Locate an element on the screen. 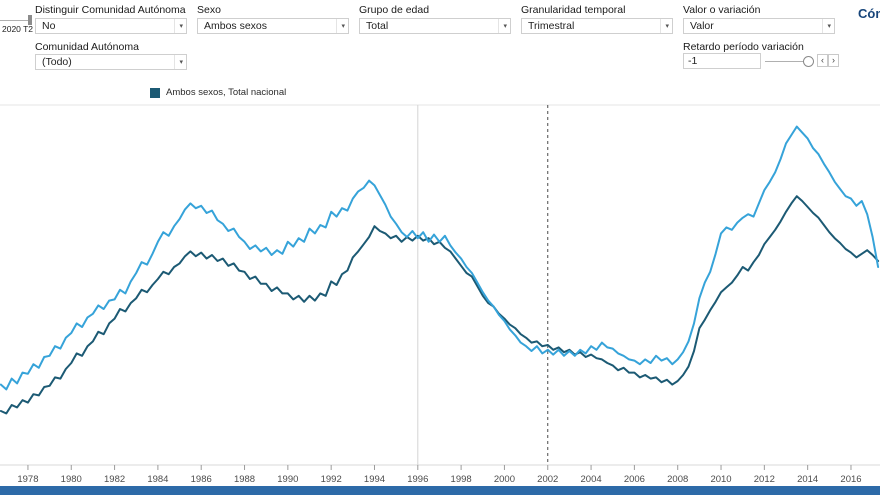 This screenshot has height=495, width=880. x-tick-label: 1996 is located at coordinates (417, 479).